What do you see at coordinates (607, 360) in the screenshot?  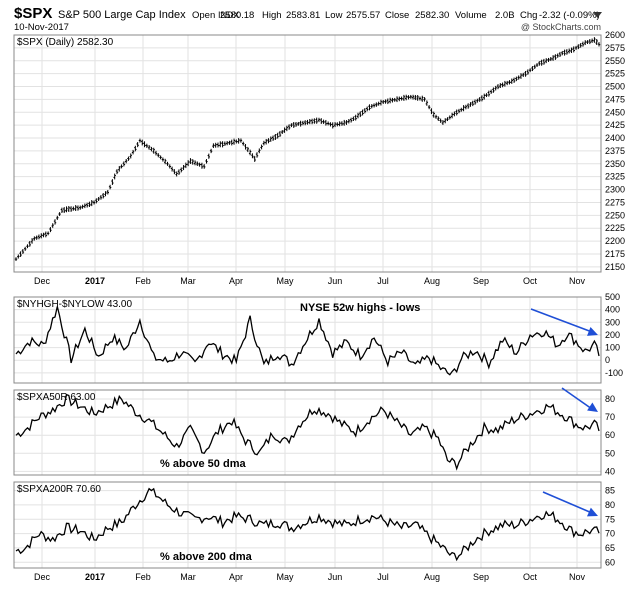 I see `y-tick-label: 0` at bounding box center [607, 360].